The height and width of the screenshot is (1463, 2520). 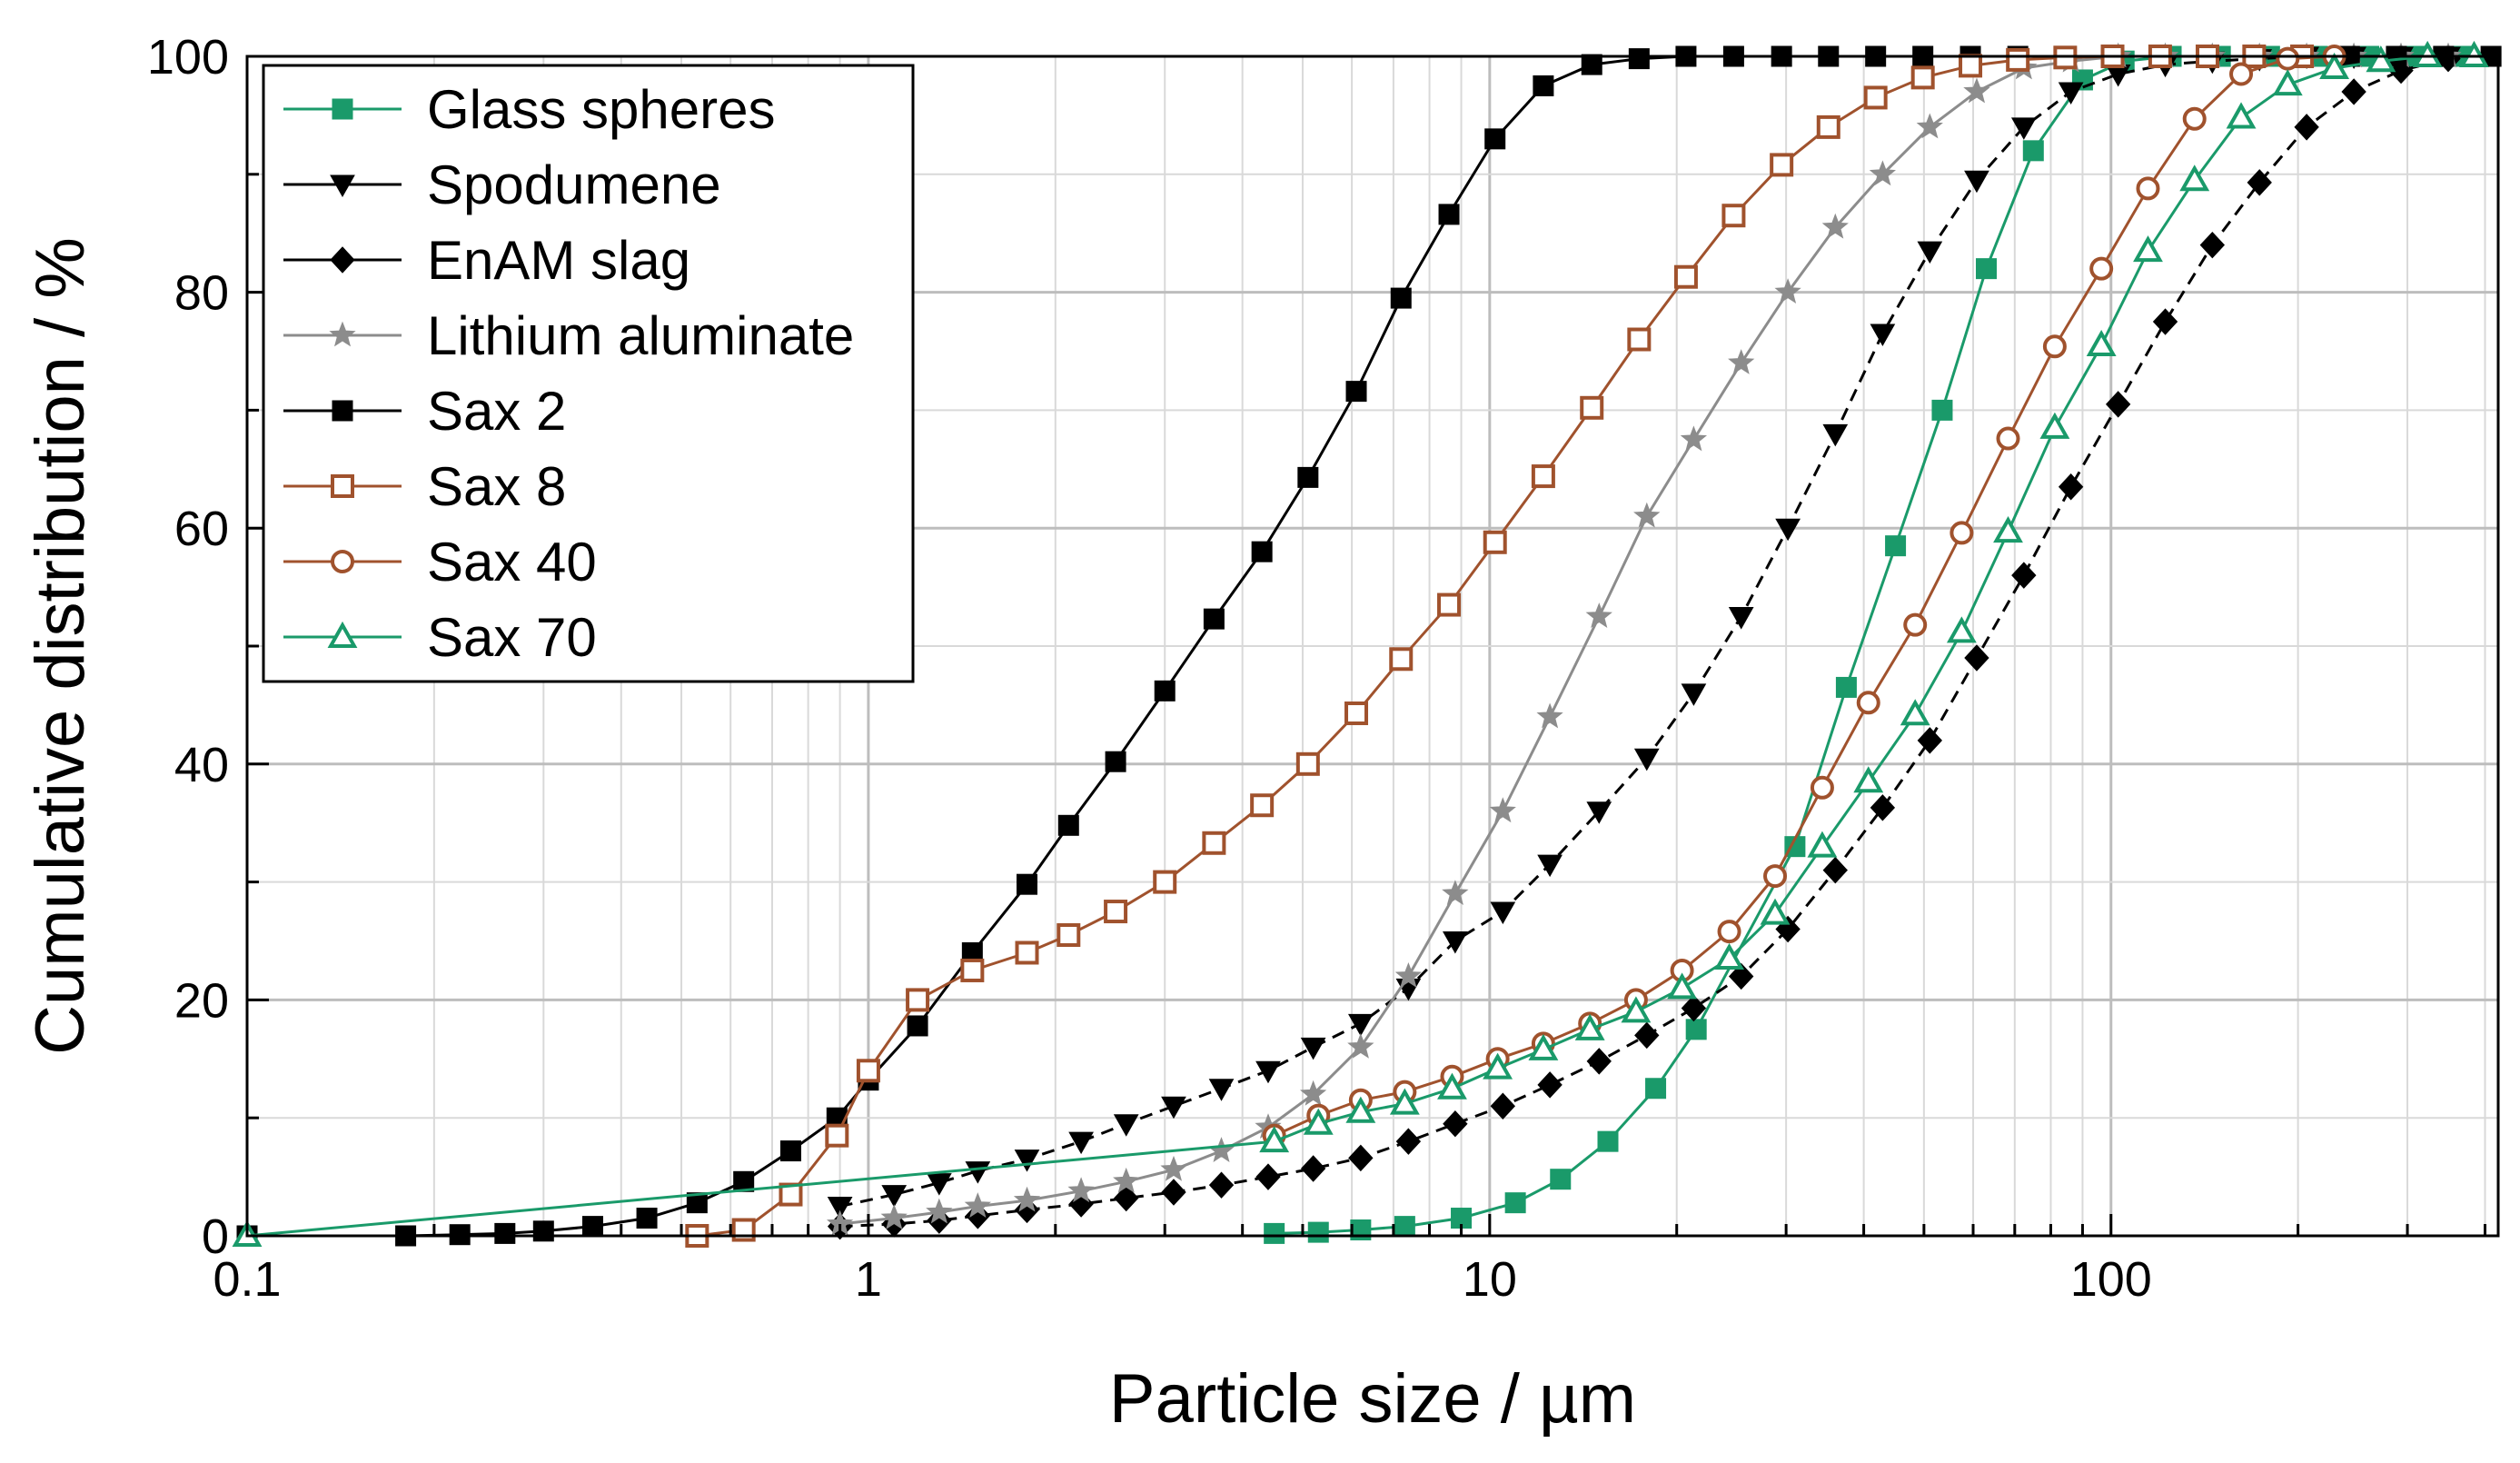 I want to click on x-tick-label: 100, so click(x=2111, y=1279).